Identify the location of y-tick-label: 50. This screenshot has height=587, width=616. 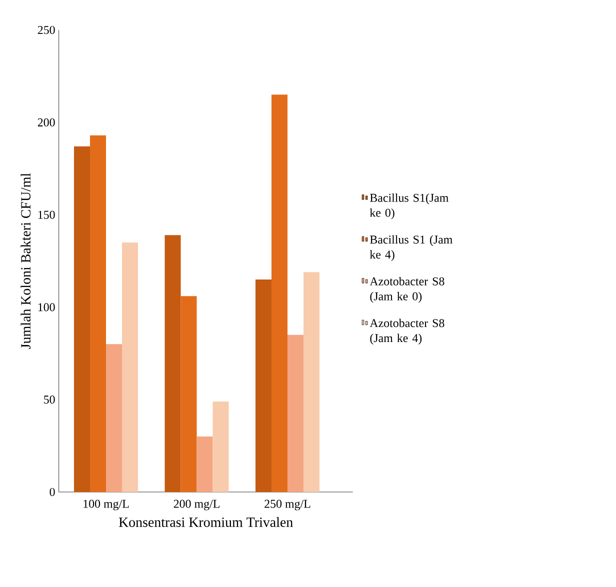
(49, 400).